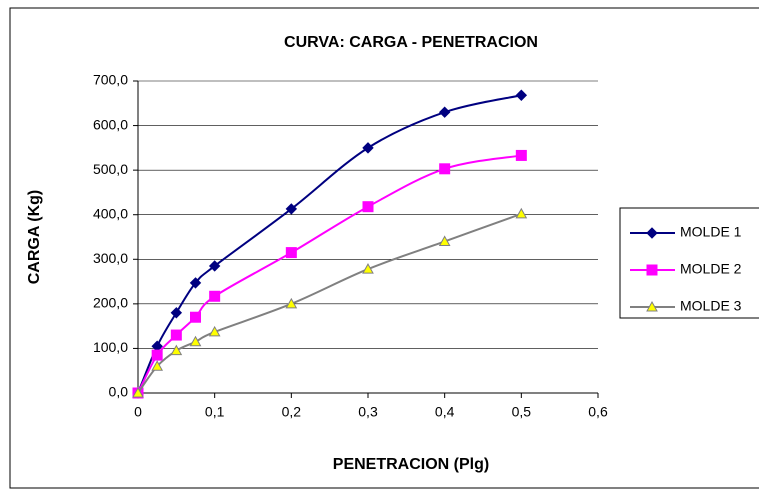 This screenshot has width=759, height=497. Describe the element at coordinates (110, 258) in the screenshot. I see `y-tick-label: 300,0` at that location.